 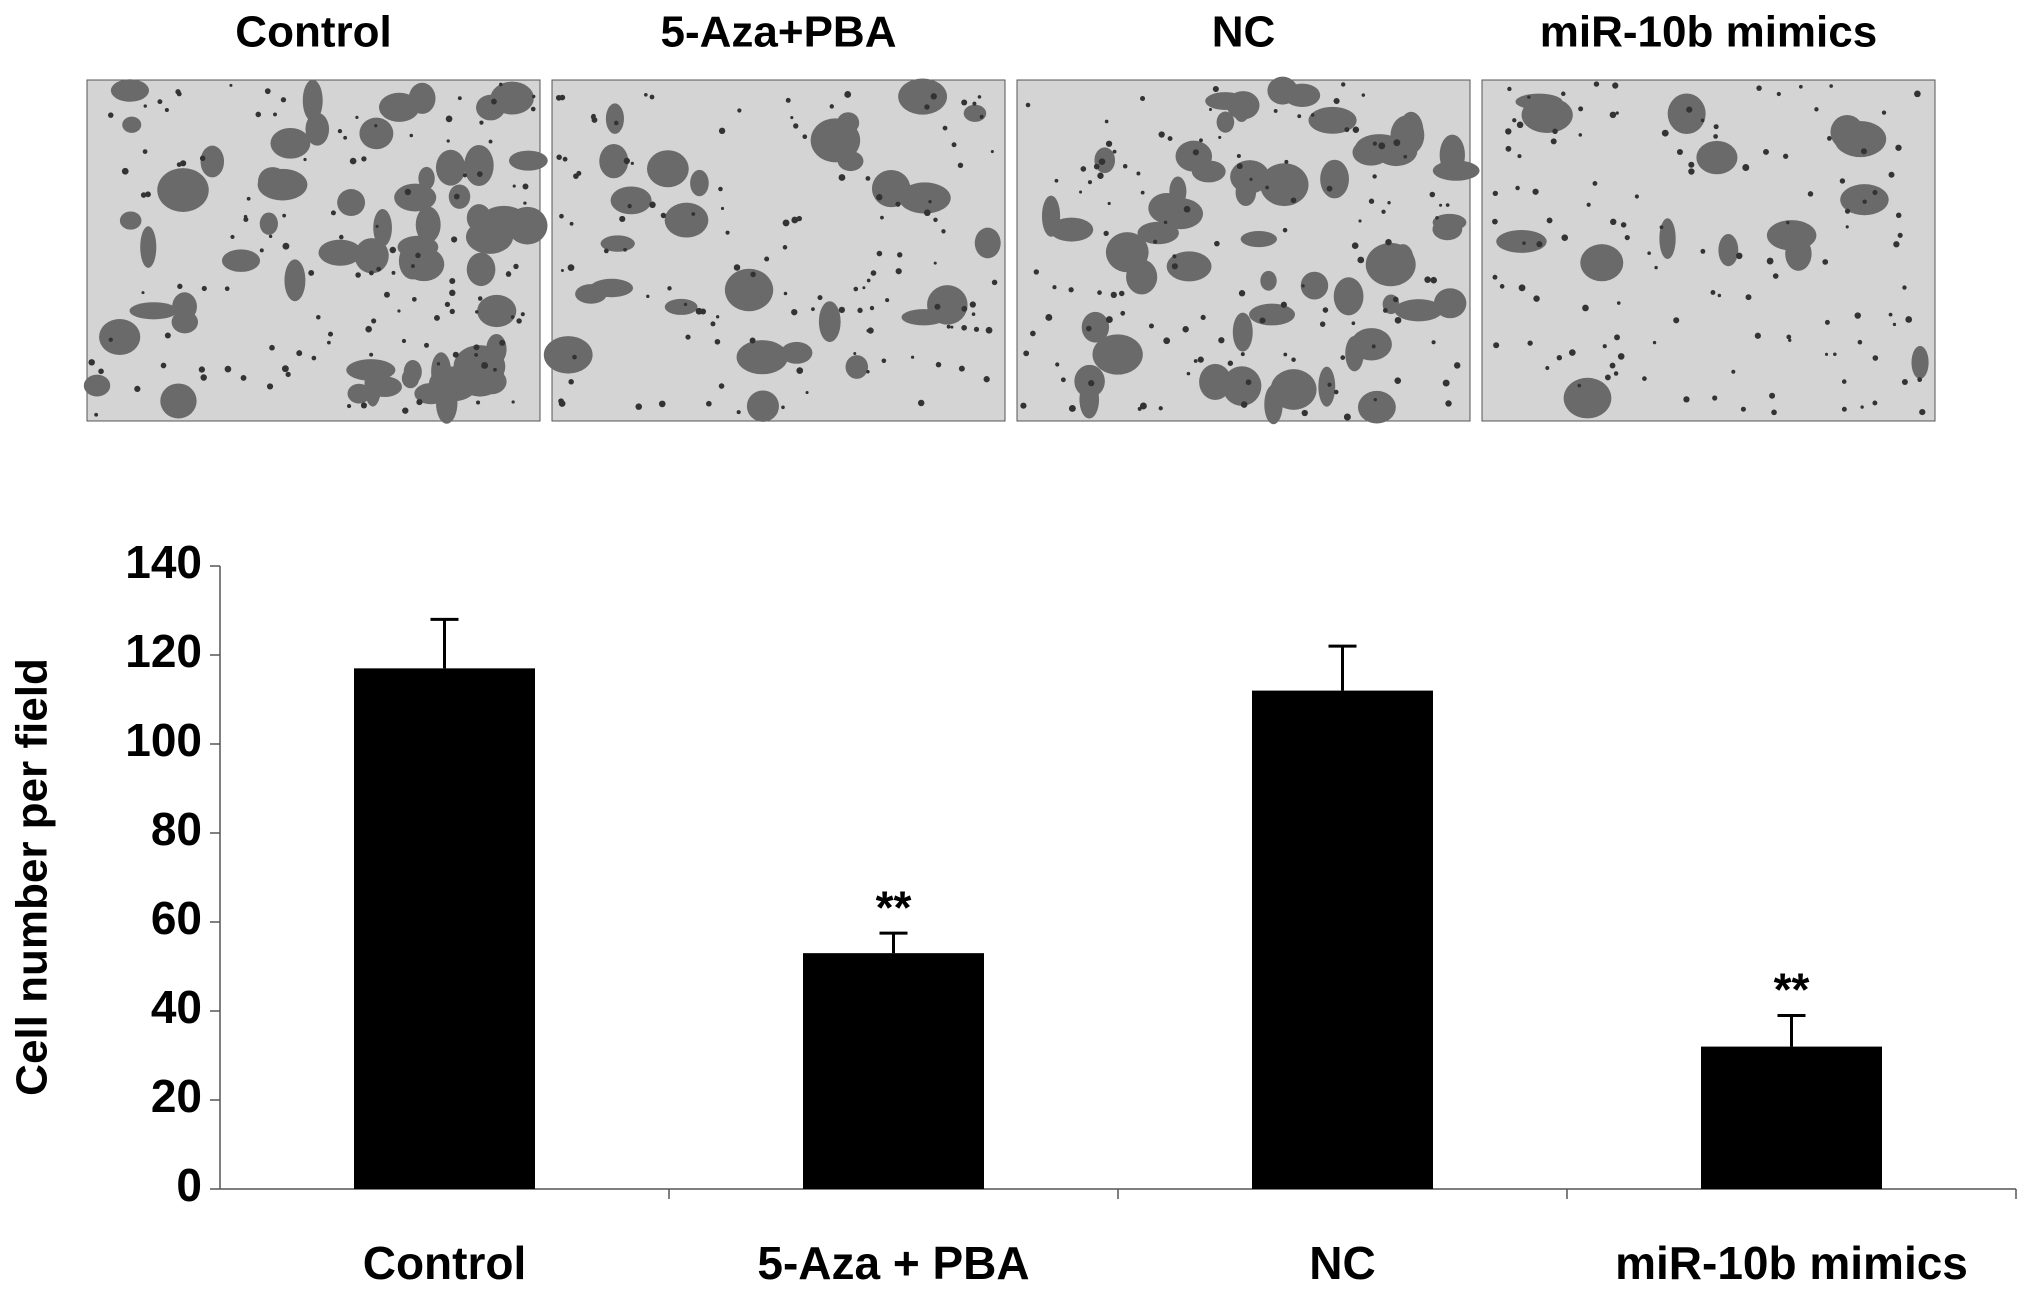 What do you see at coordinates (444, 928) in the screenshot?
I see `bar` at bounding box center [444, 928].